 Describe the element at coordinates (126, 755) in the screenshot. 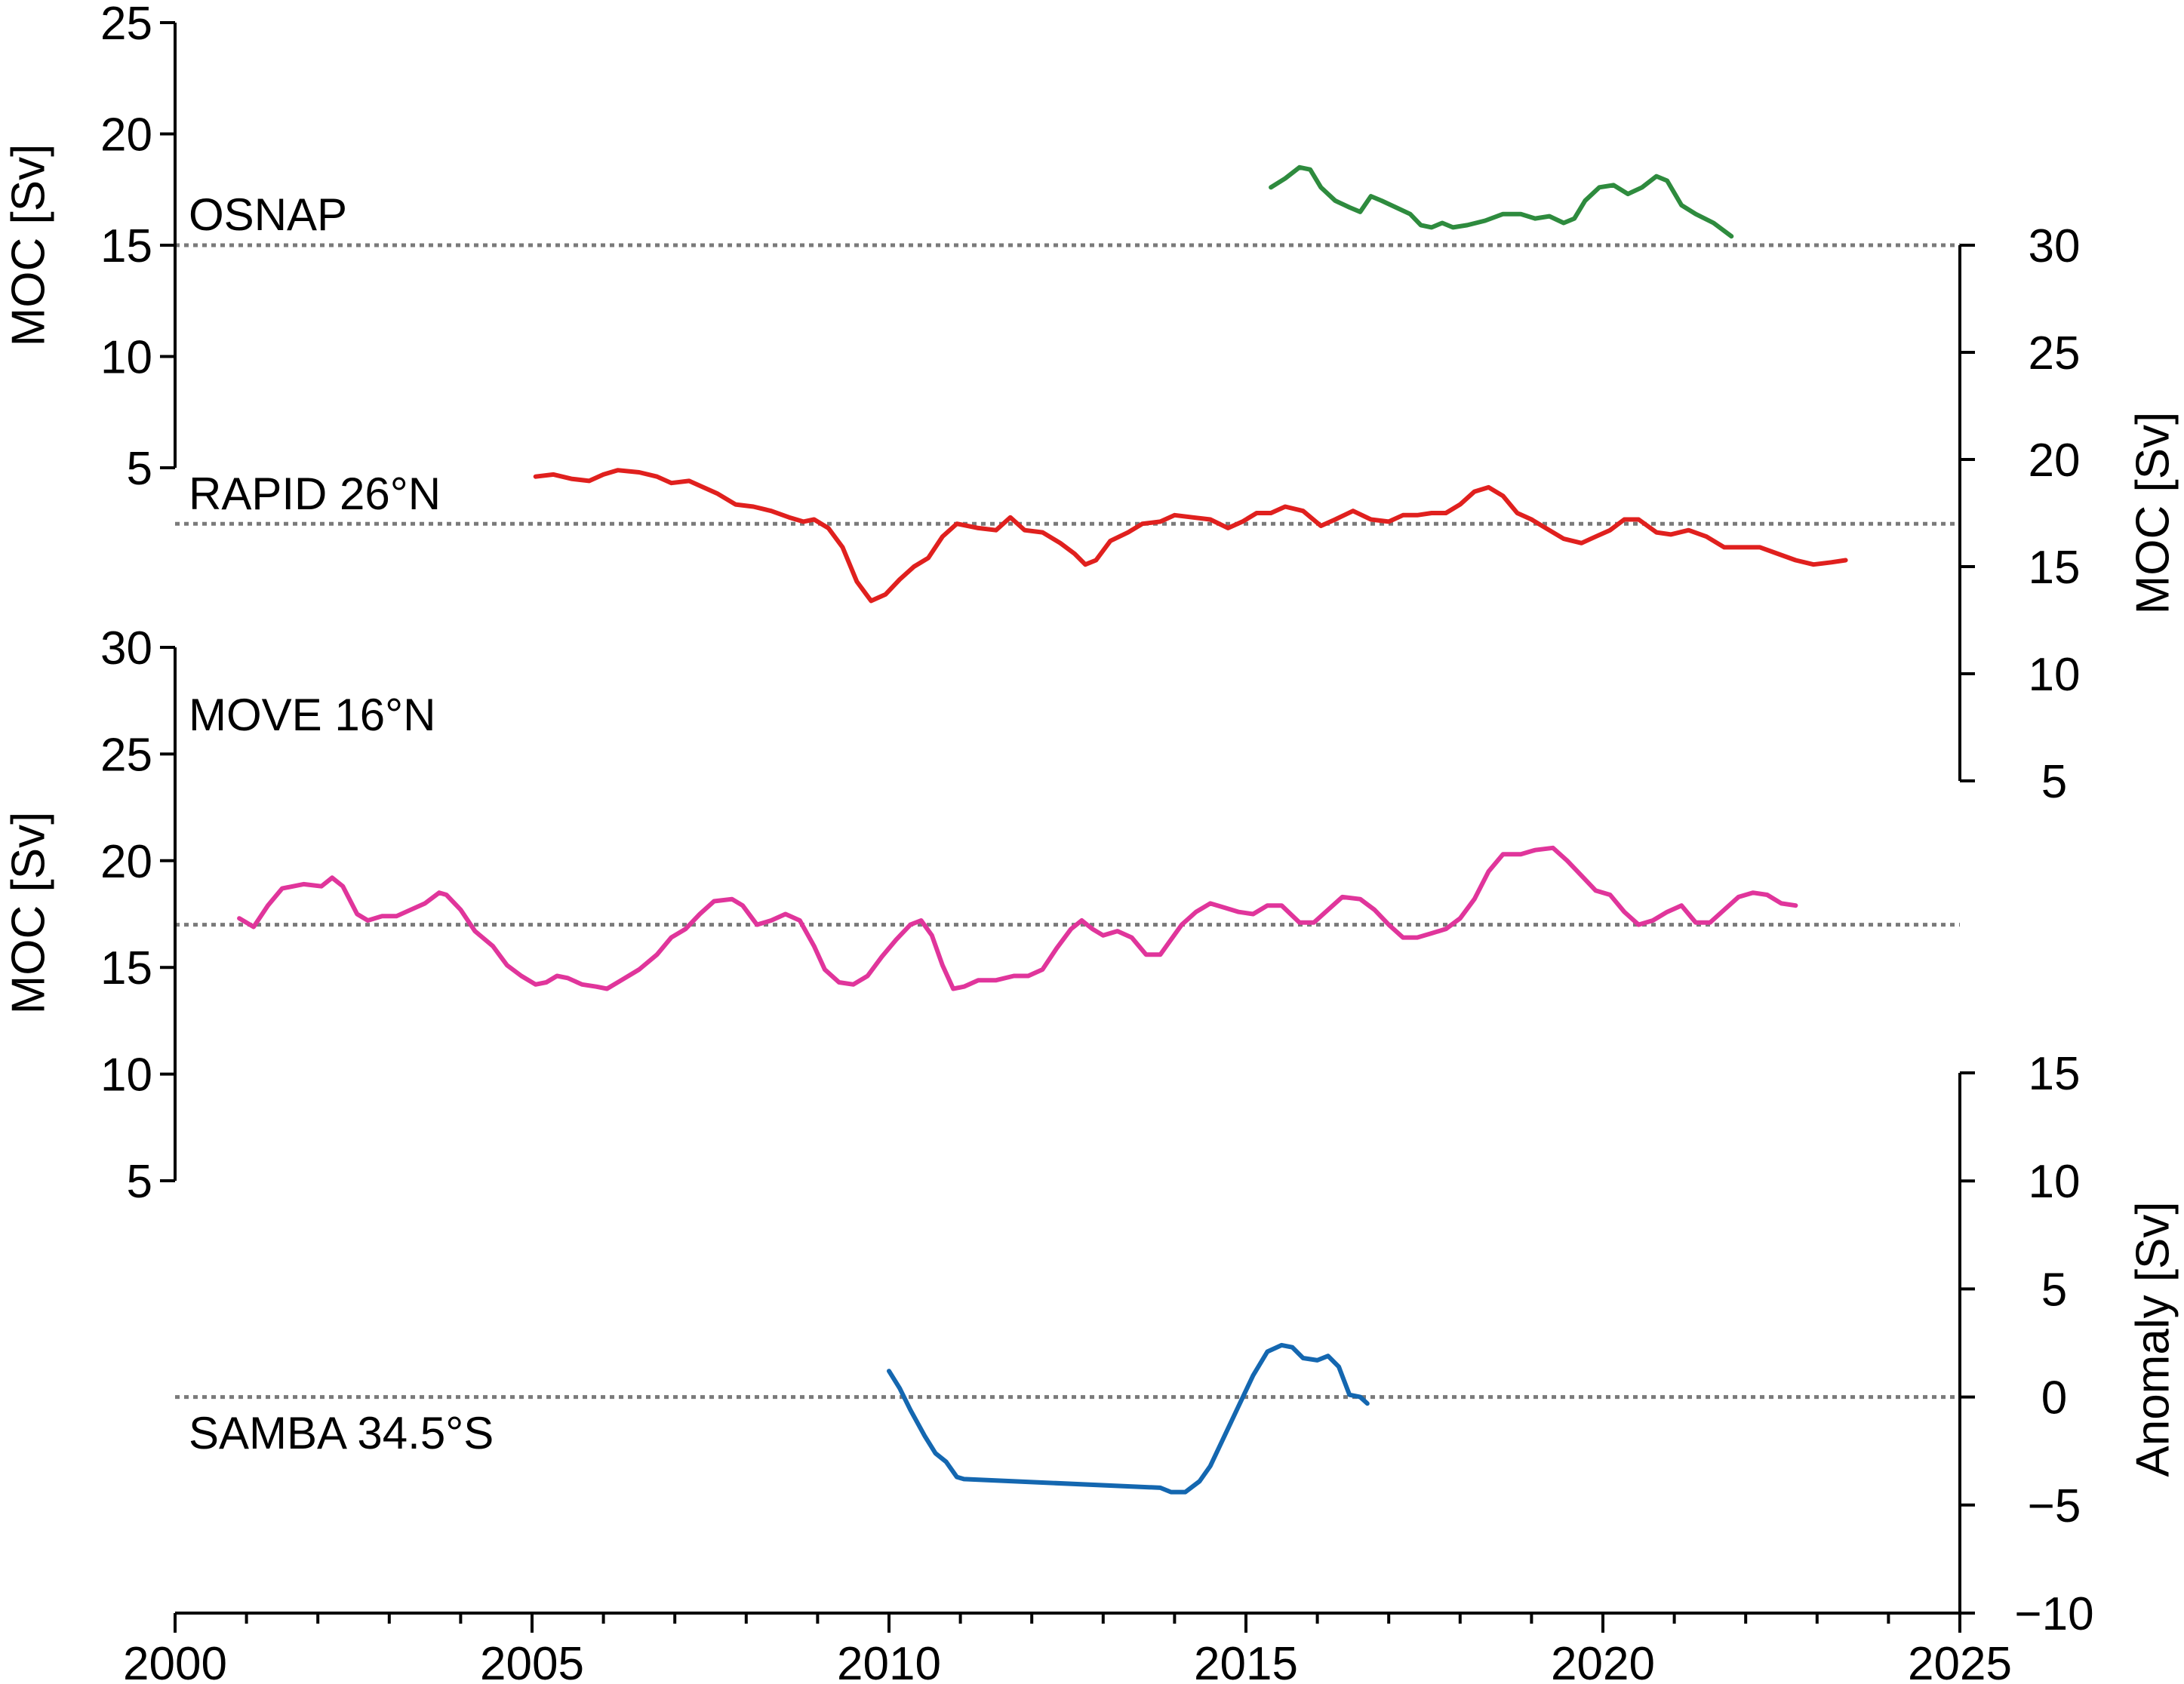

I see `move-y-tick-label: 25` at that location.